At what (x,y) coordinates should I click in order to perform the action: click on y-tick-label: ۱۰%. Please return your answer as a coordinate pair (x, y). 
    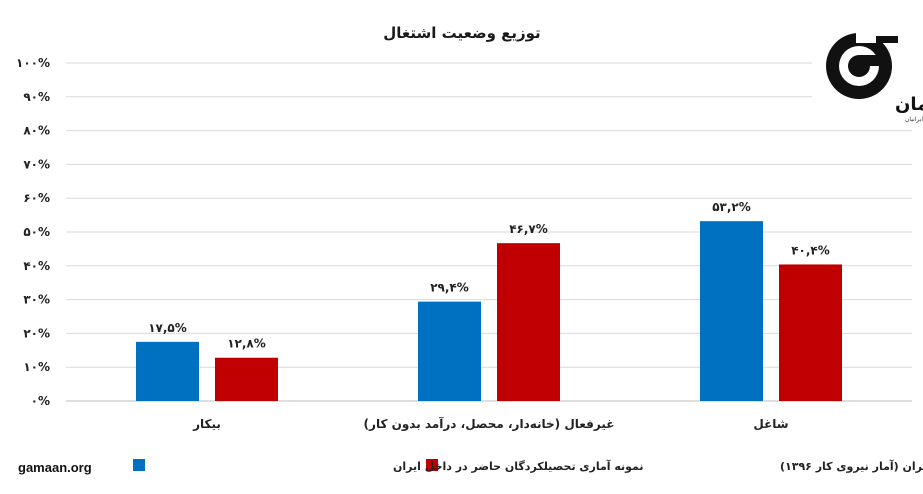
    Looking at the image, I should click on (36, 367).